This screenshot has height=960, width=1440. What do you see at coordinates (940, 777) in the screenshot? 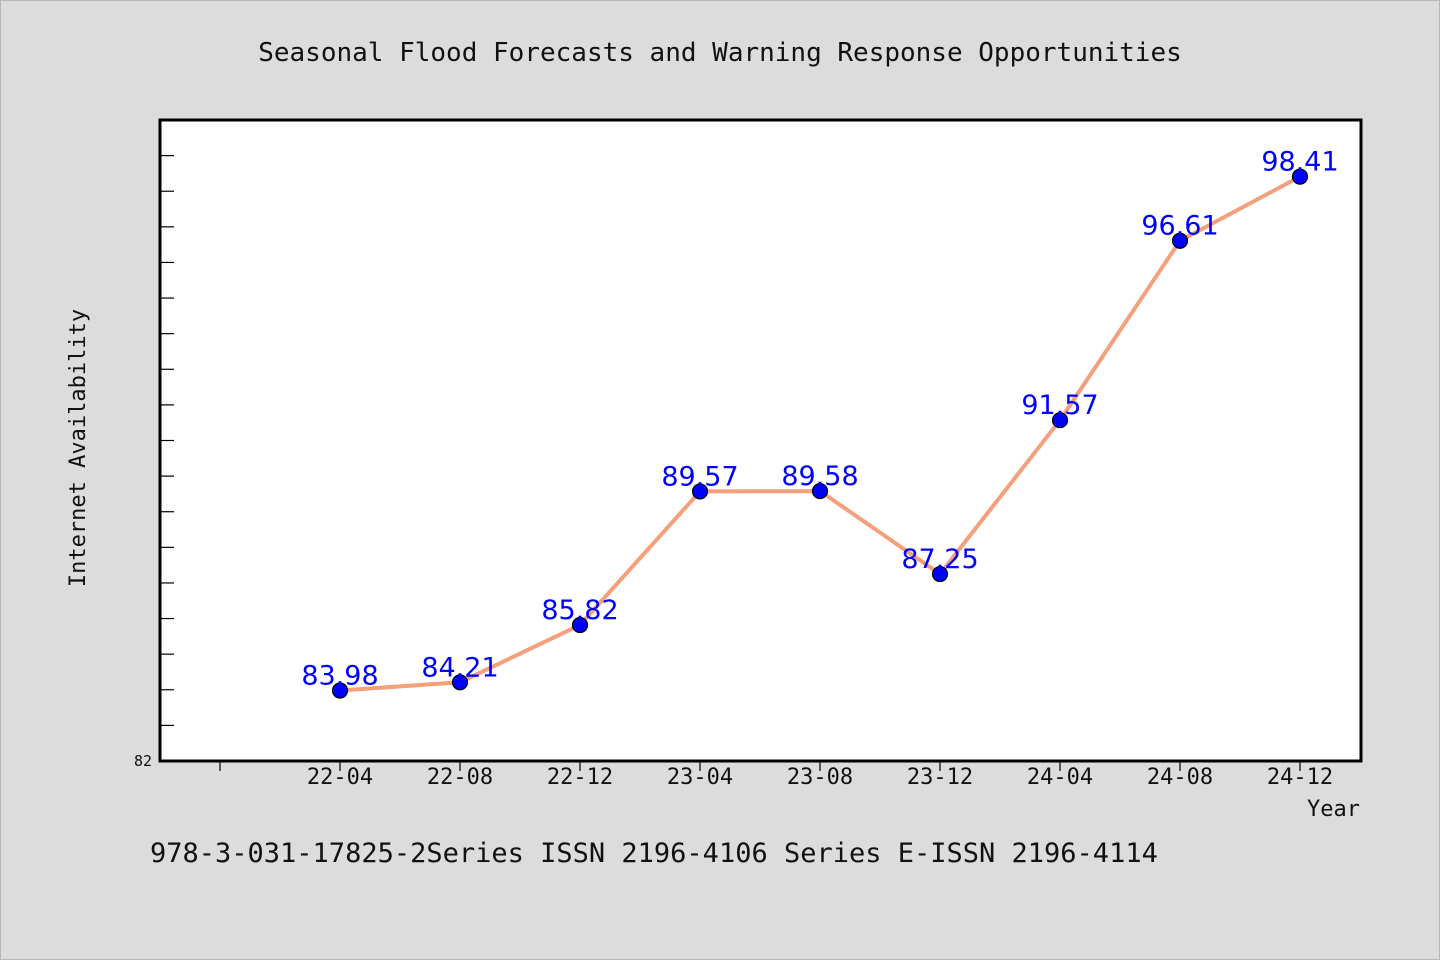
I see `x-tick-label: 23-12` at bounding box center [940, 777].